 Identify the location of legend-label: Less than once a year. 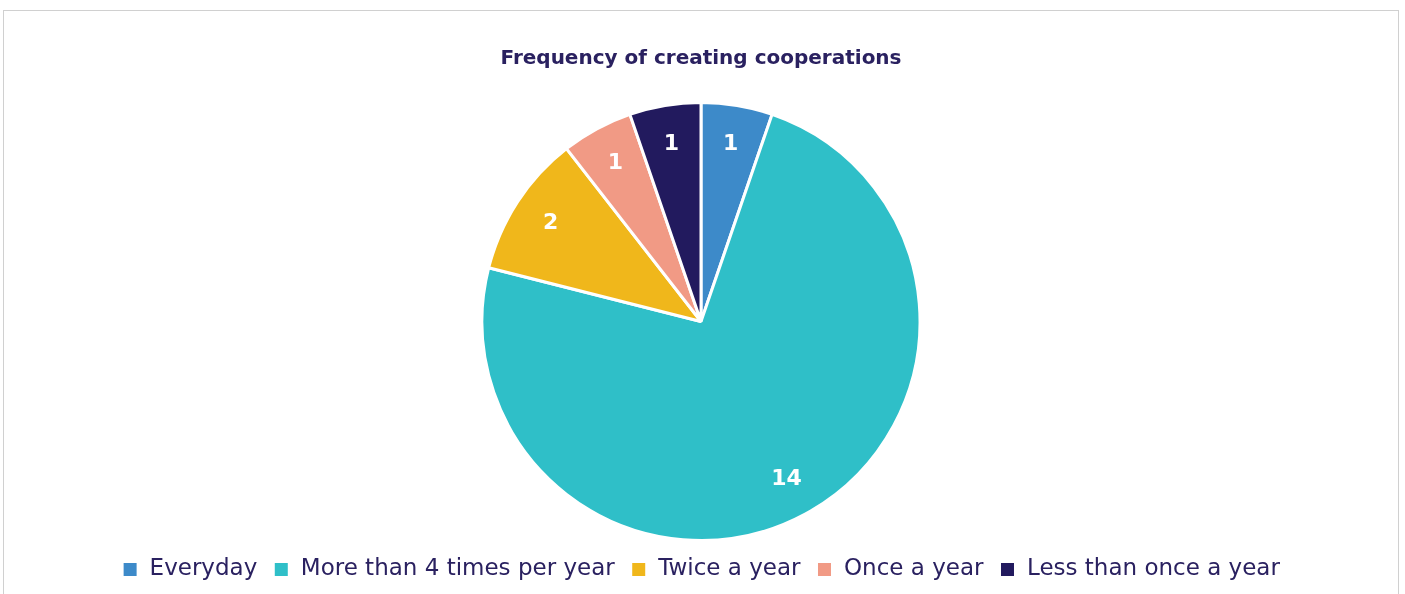
(1153, 567).